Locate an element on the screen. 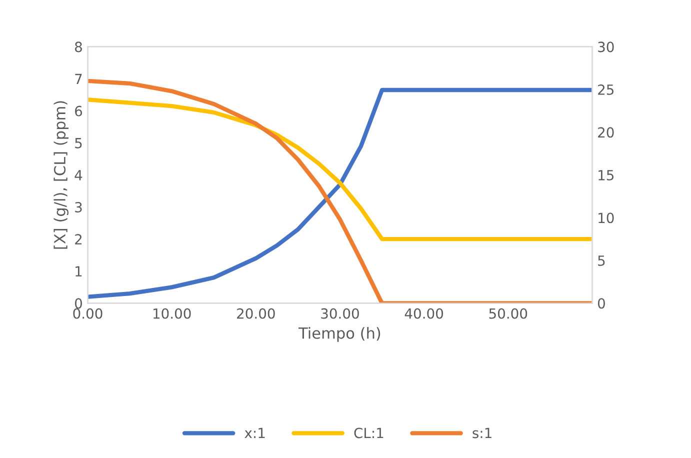 The image size is (691, 458). y-tick-label: 7 is located at coordinates (78, 79).